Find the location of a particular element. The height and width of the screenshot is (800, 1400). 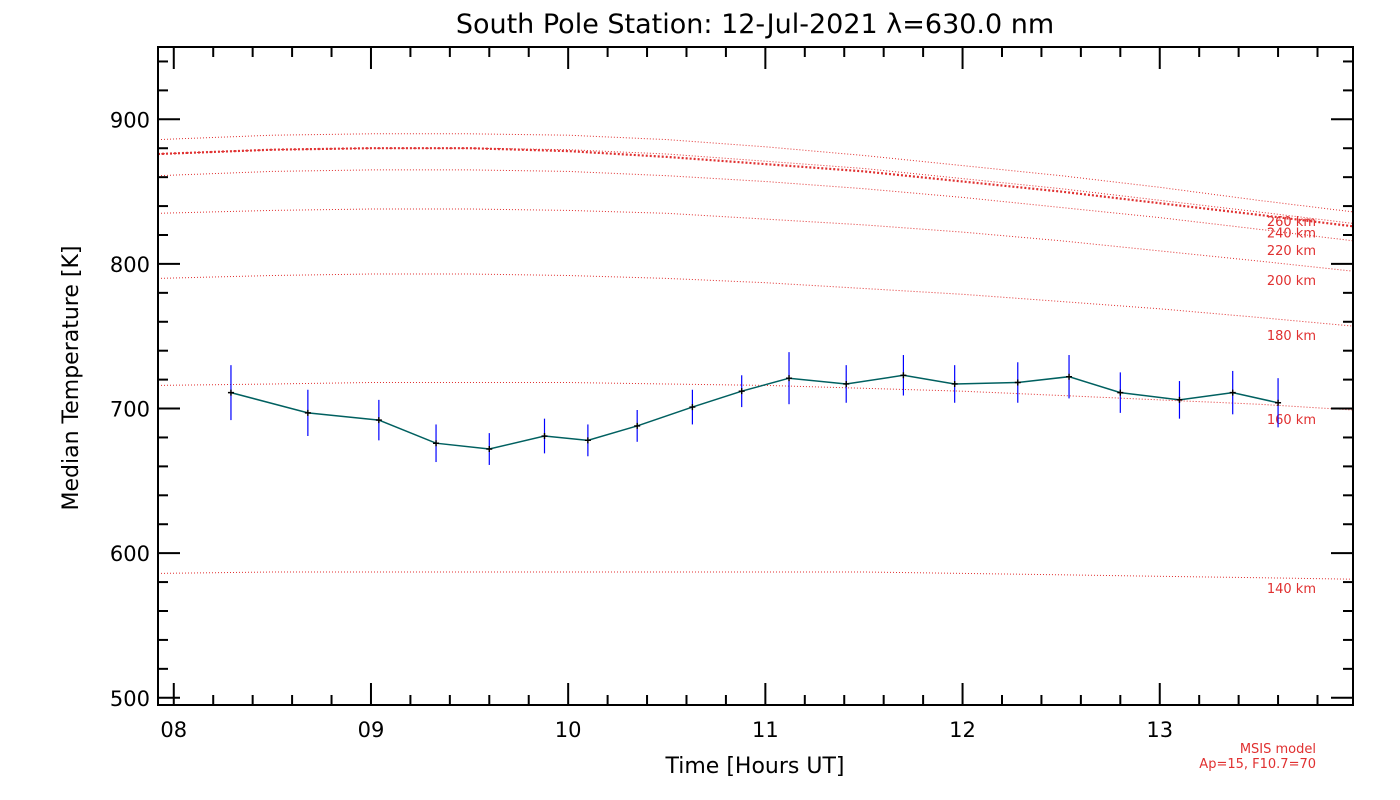

model-curve-highlight is located at coordinates (755, 187).